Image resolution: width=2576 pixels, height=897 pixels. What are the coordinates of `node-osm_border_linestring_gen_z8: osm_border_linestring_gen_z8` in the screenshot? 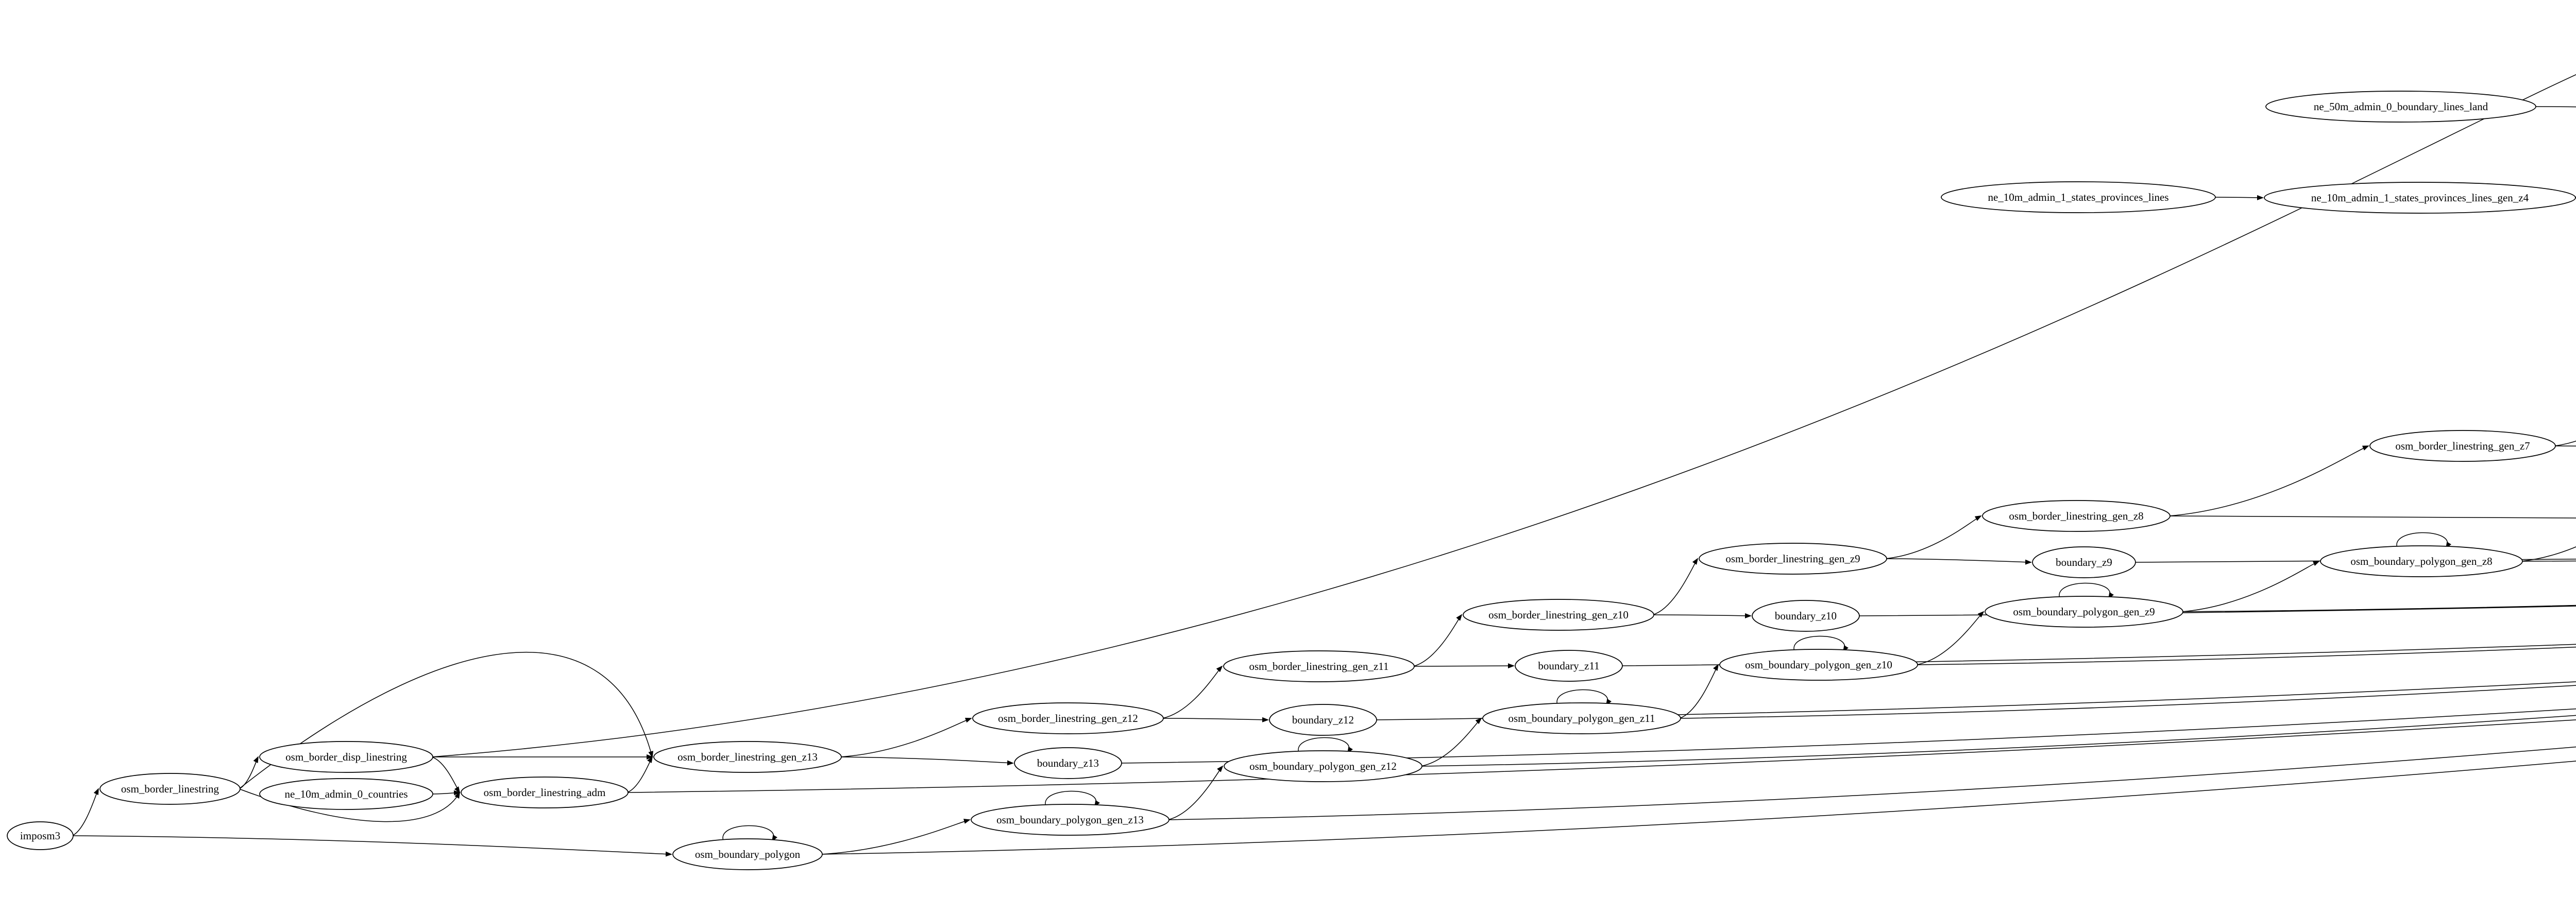 It's located at (2076, 516).